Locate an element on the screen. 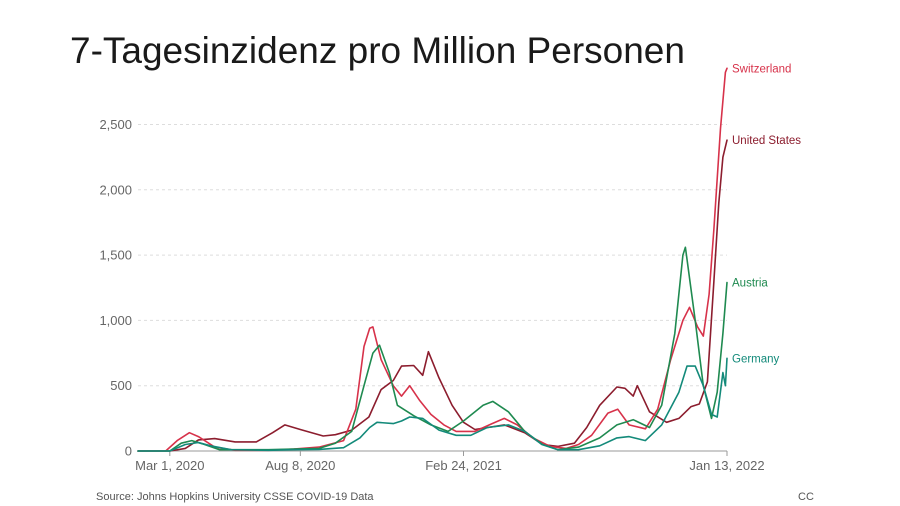 This screenshot has width=900, height=506. series-label-austria: Austria is located at coordinates (750, 284).